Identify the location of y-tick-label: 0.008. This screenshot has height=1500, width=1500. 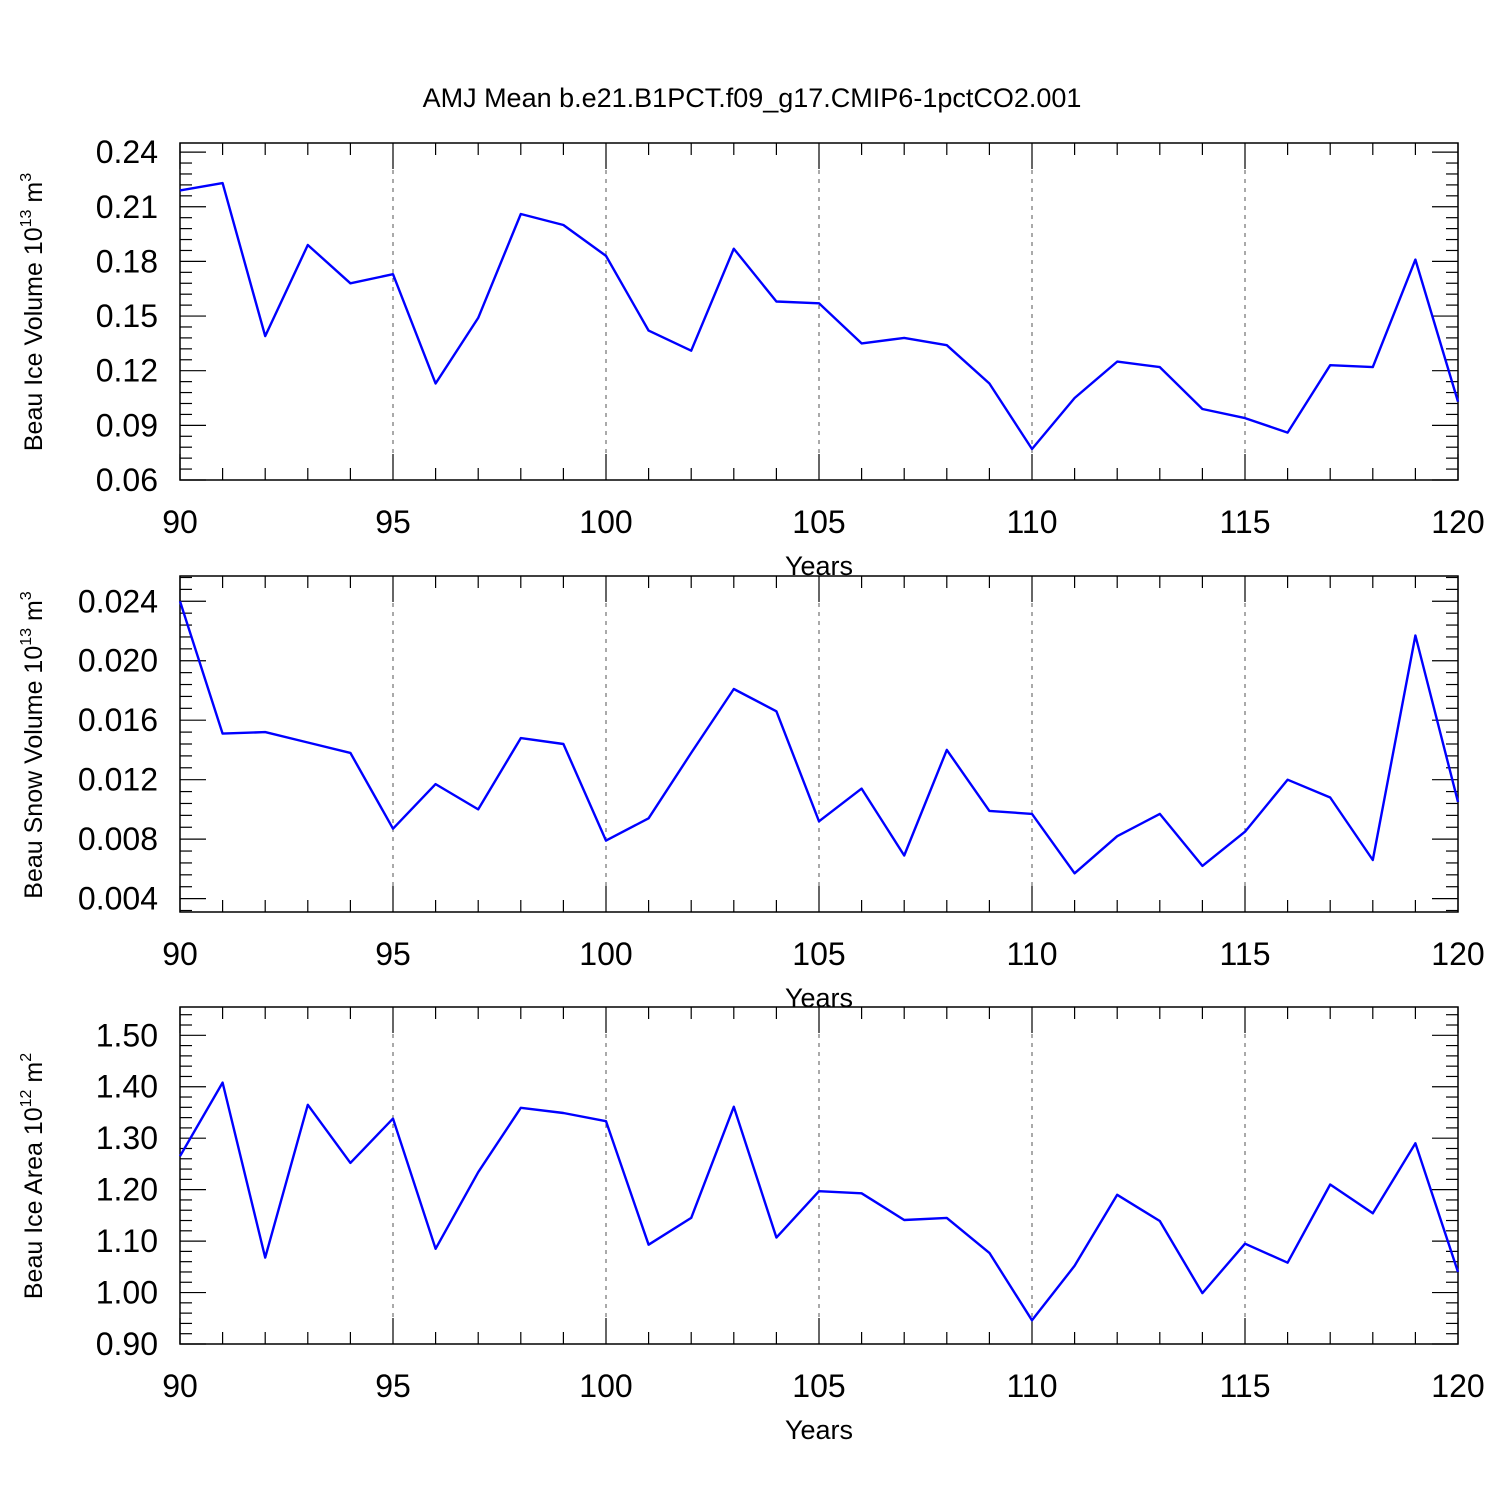
(118, 839).